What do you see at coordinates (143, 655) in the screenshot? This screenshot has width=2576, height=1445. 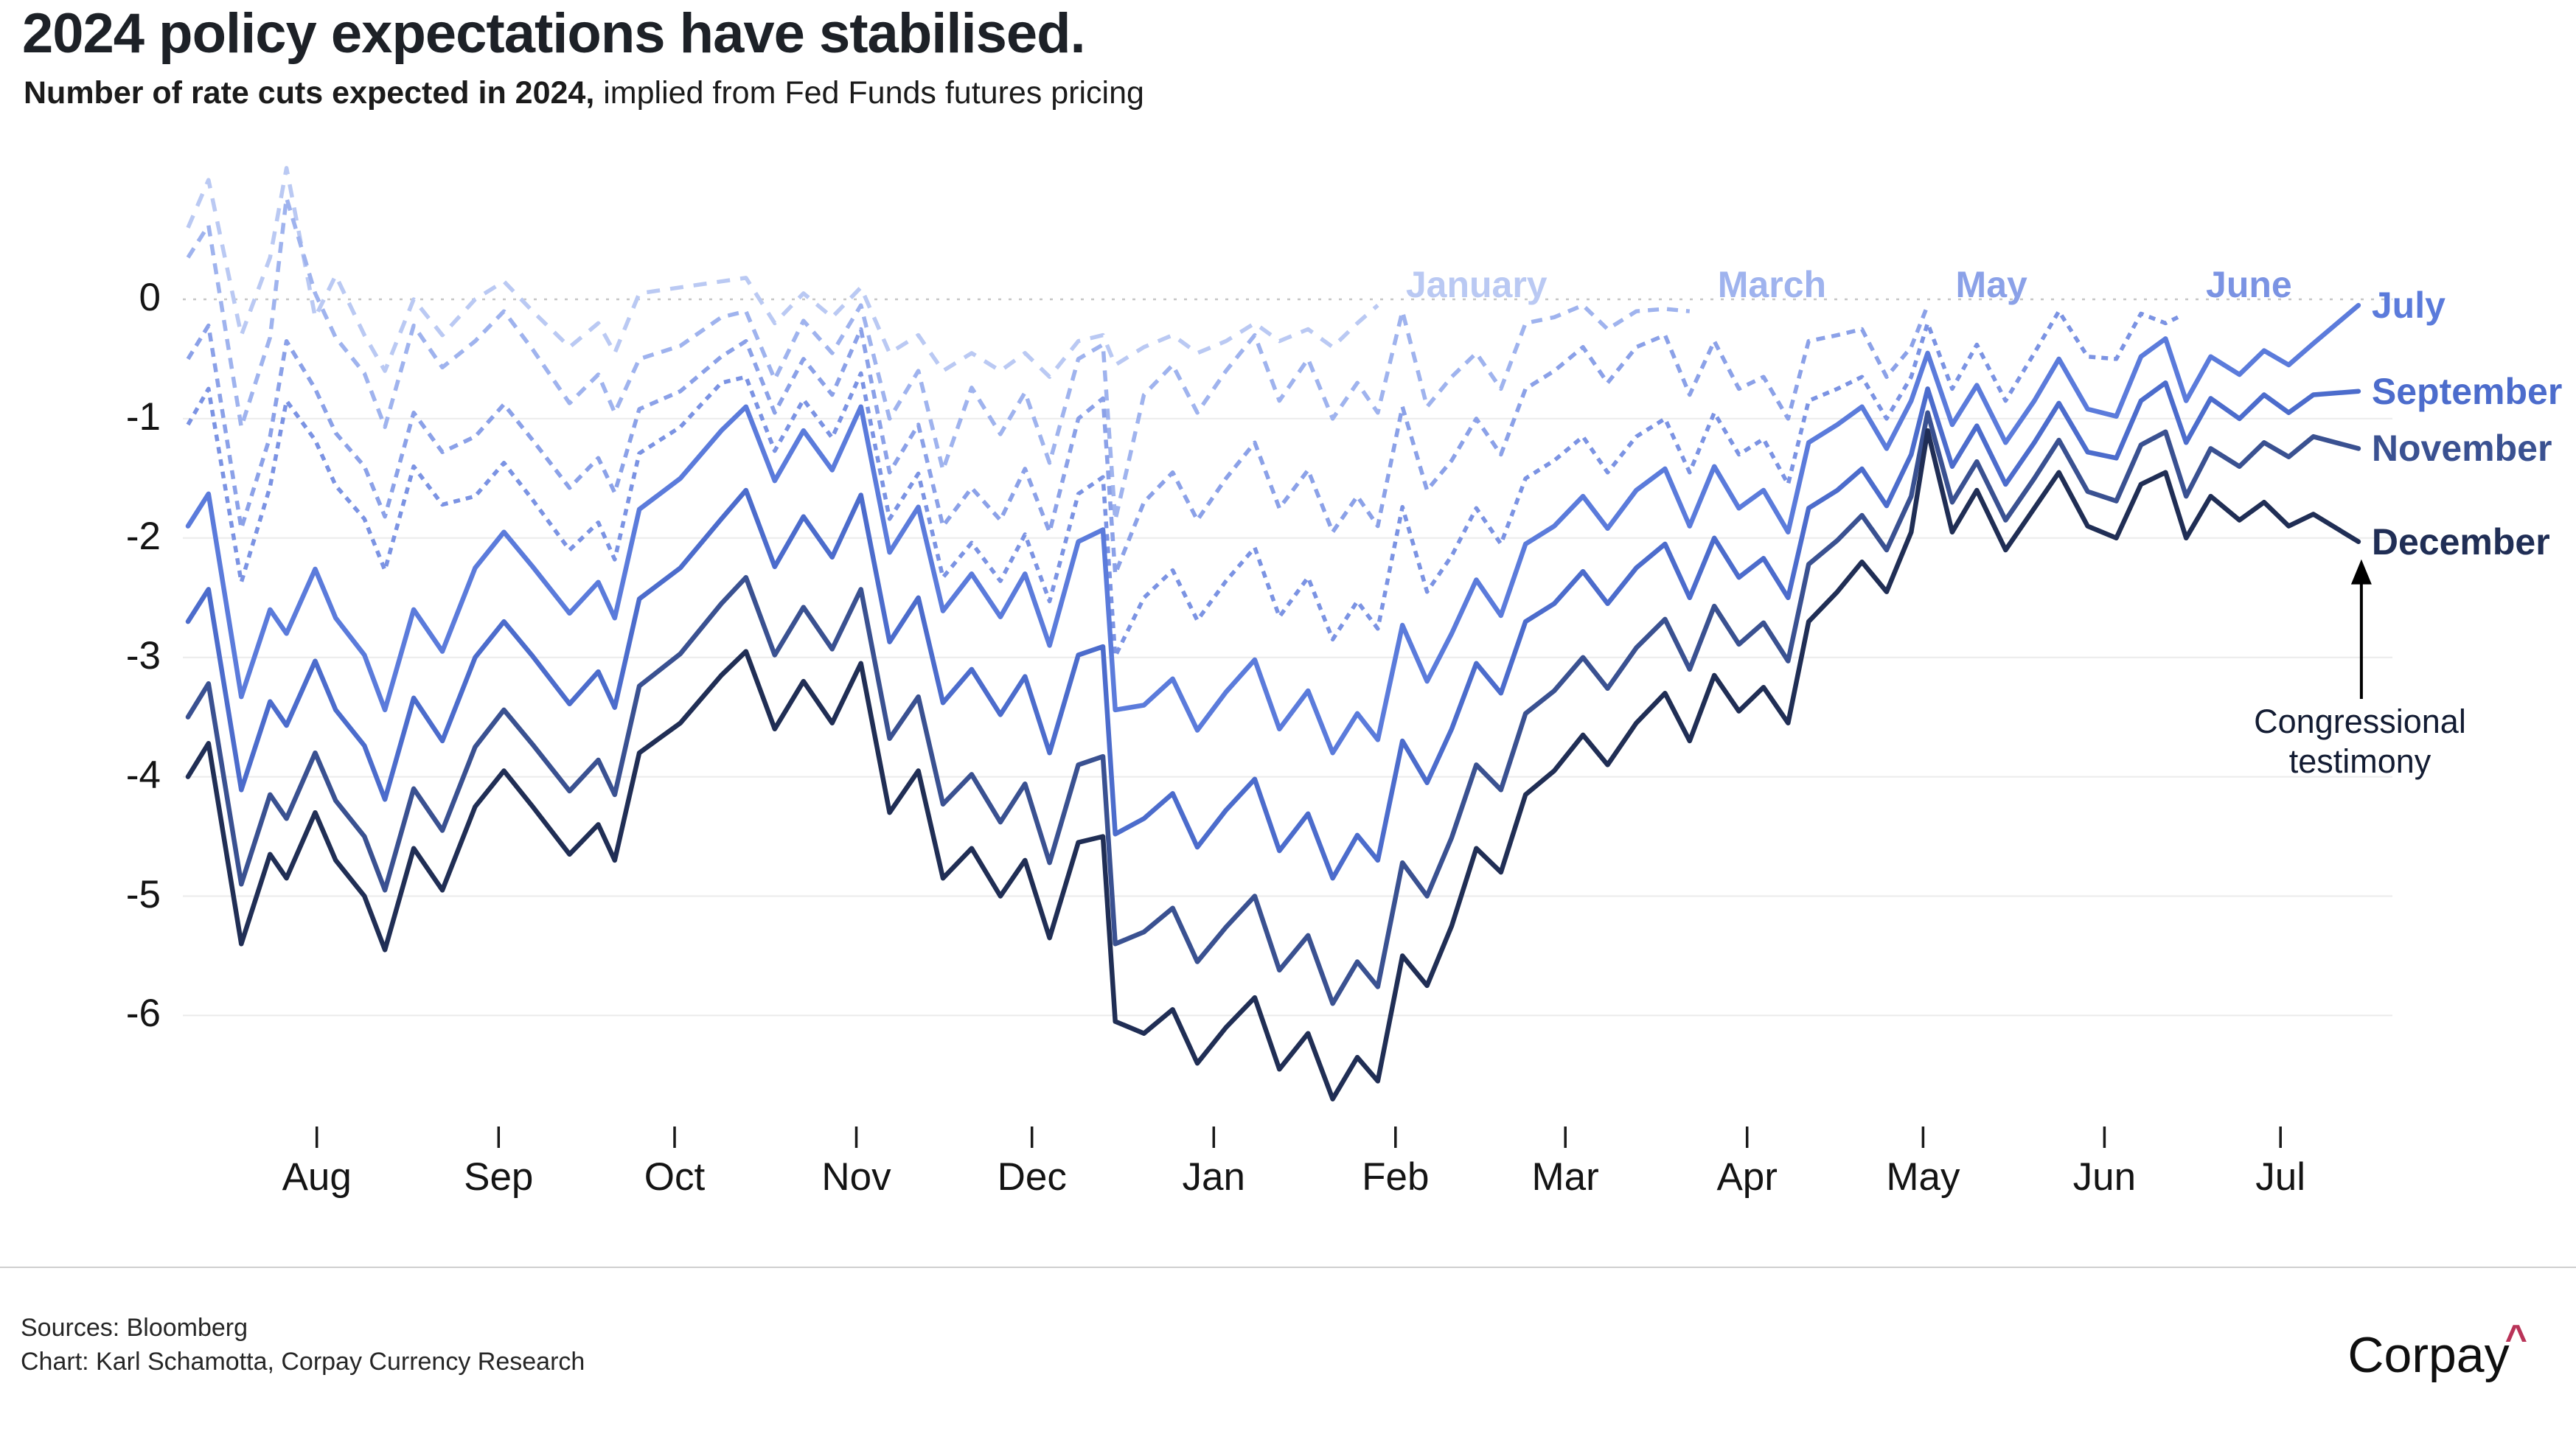 I see `y-tick-label: -3` at bounding box center [143, 655].